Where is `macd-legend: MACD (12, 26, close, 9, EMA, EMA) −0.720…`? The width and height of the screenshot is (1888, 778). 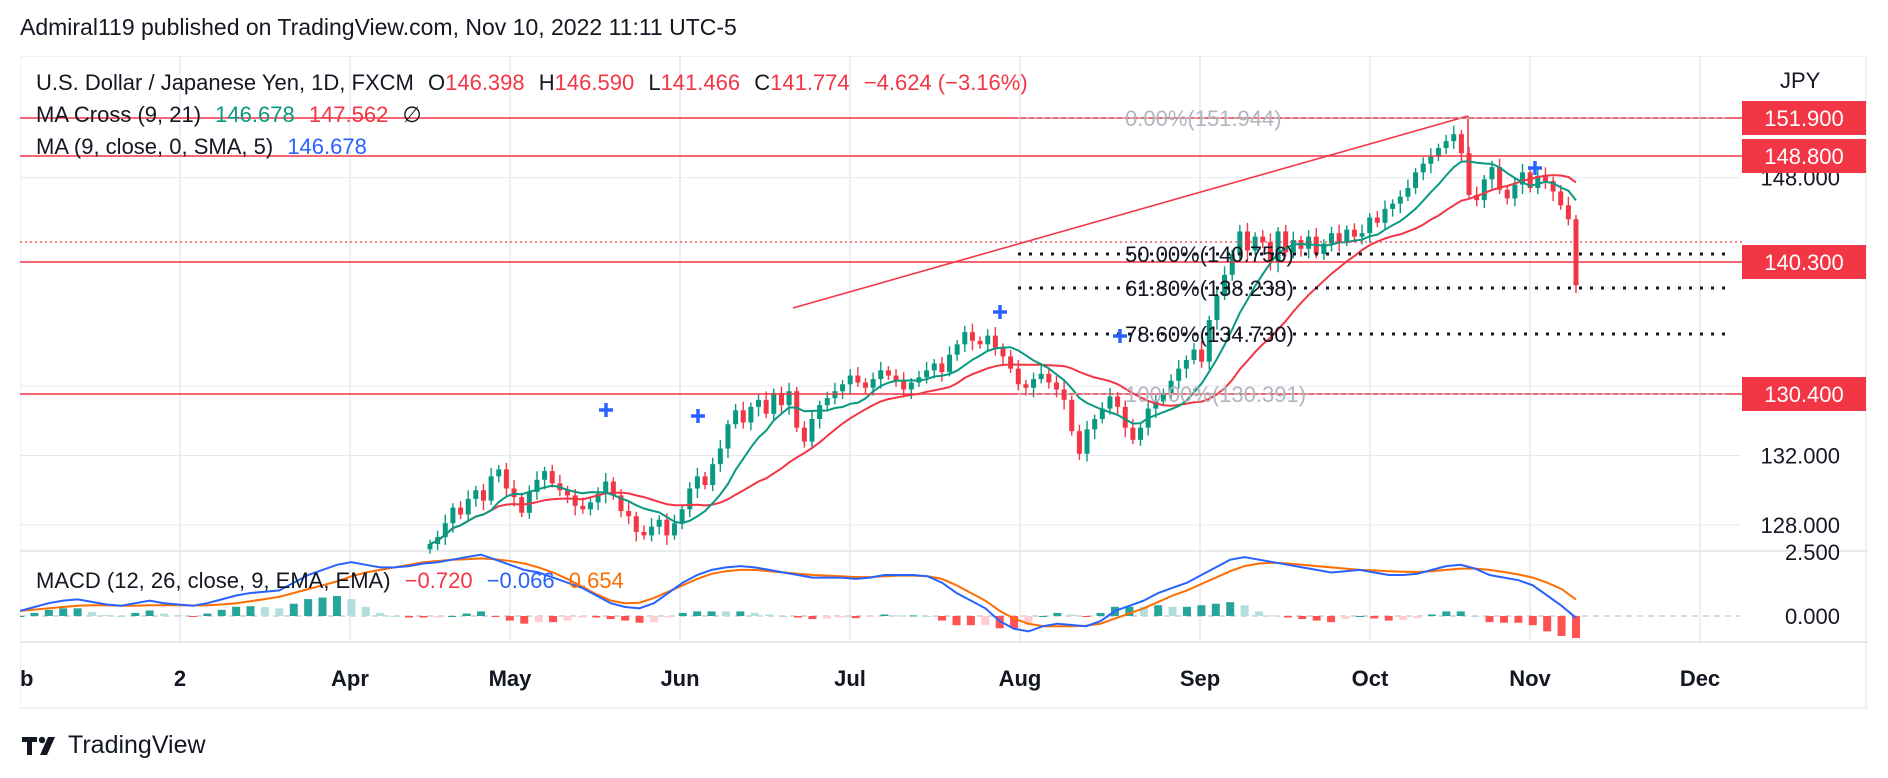
macd-legend: MACD (12, 26, close, 9, EMA, EMA) −0.720… is located at coordinates (334, 581).